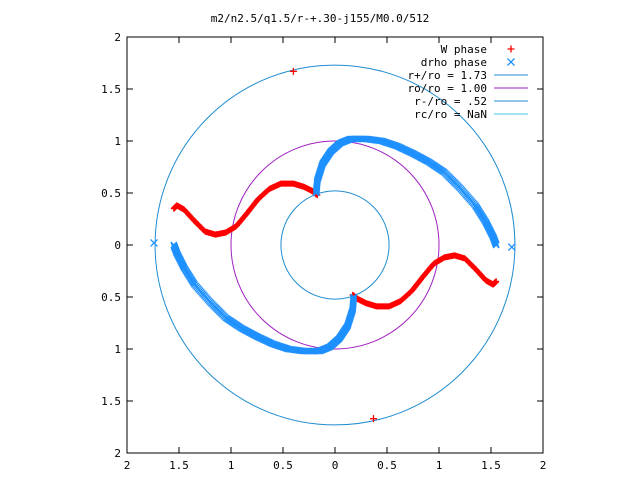  What do you see at coordinates (335, 465) in the screenshot?
I see `x-tick-label: 0` at bounding box center [335, 465].